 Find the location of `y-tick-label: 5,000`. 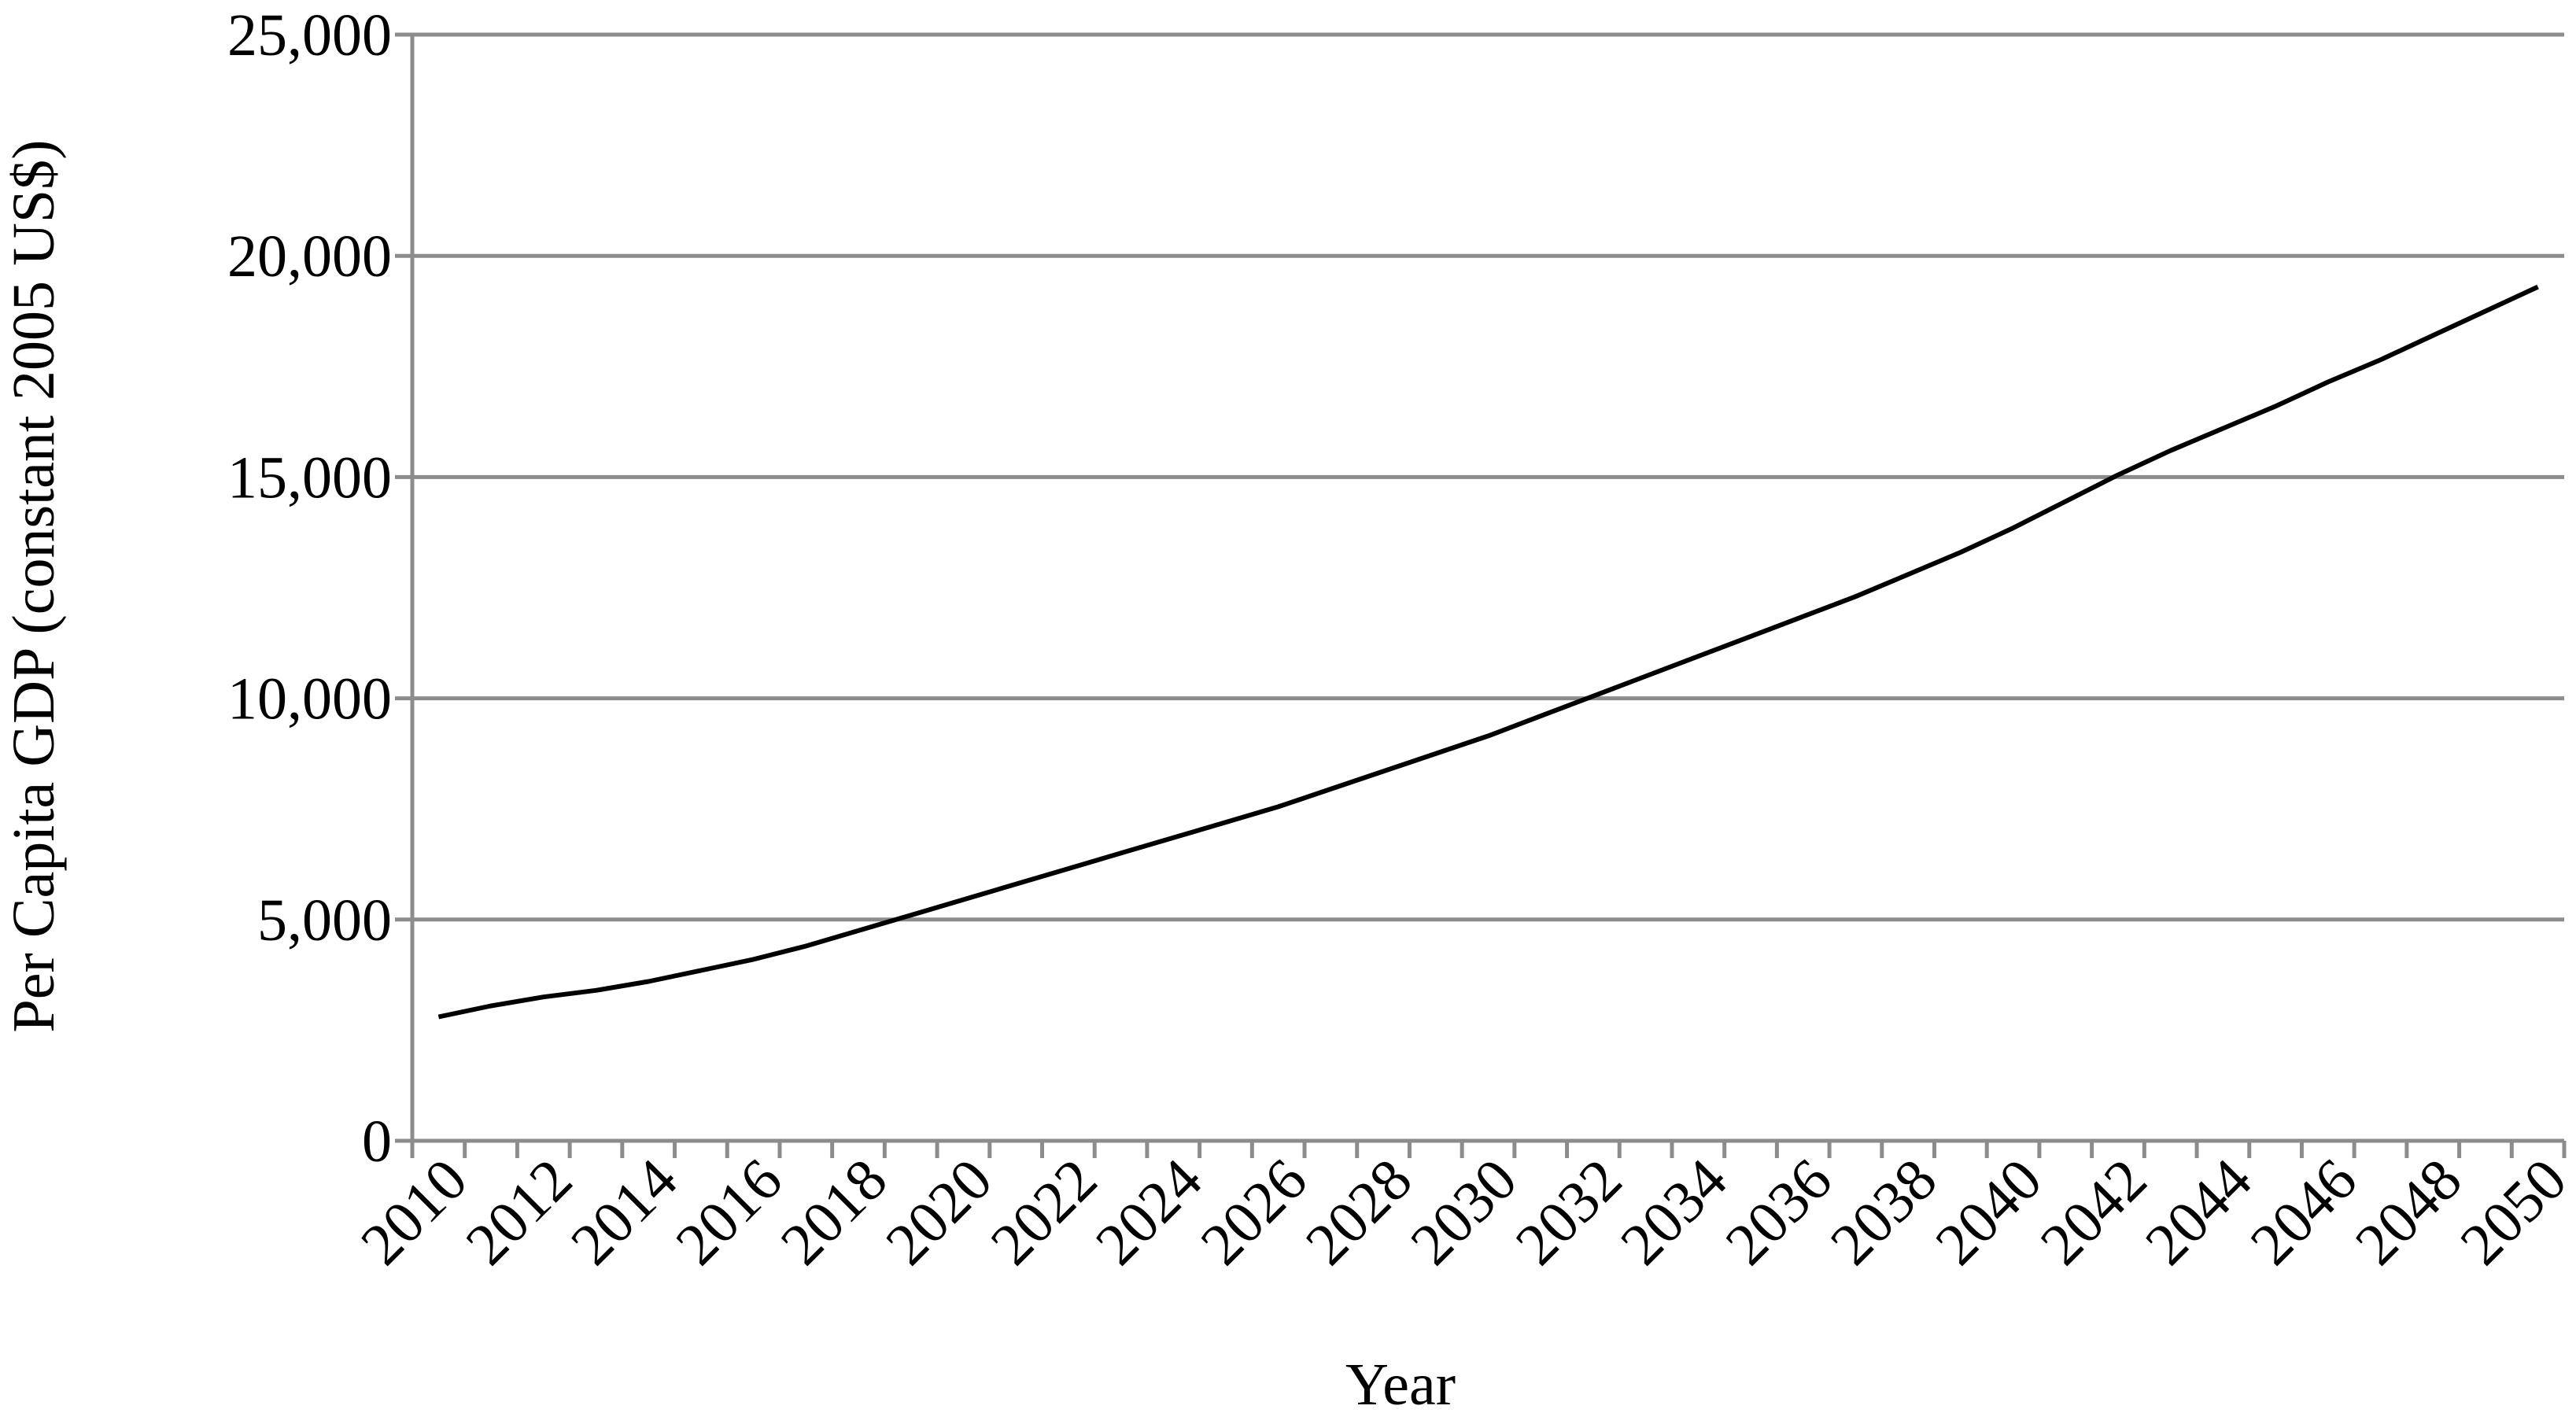

y-tick-label: 5,000 is located at coordinates (324, 921).